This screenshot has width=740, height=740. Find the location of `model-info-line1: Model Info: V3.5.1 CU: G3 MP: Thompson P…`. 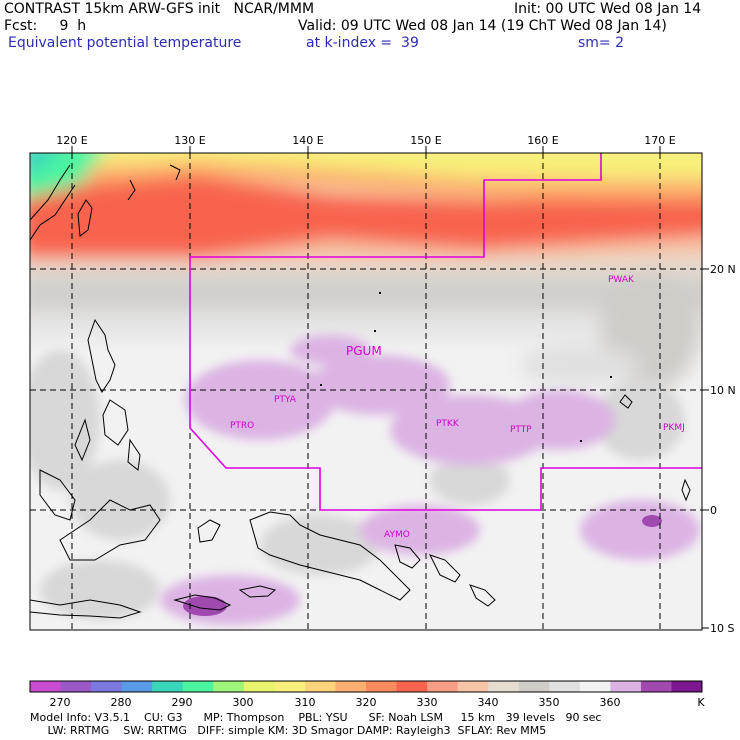

model-info-line1: Model Info: V3.5.1 CU: G3 MP: Thompson P… is located at coordinates (316, 717).